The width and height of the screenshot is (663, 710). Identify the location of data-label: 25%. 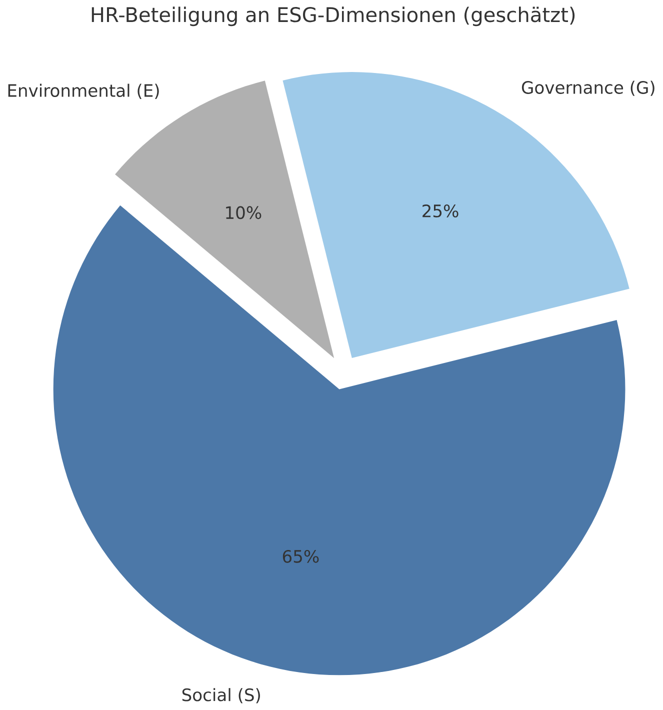
(440, 211).